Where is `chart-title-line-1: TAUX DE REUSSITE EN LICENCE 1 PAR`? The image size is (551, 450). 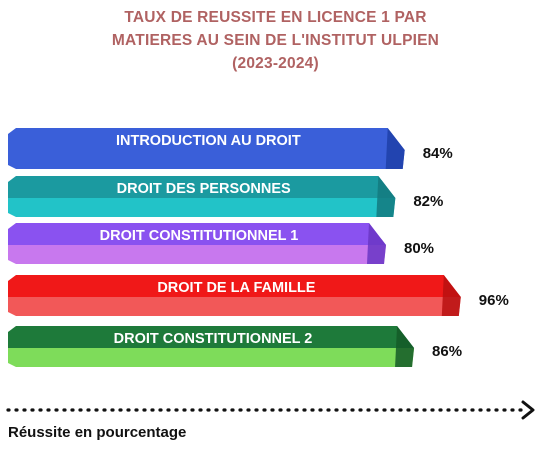 chart-title-line-1: TAUX DE REUSSITE EN LICENCE 1 PAR is located at coordinates (275, 17).